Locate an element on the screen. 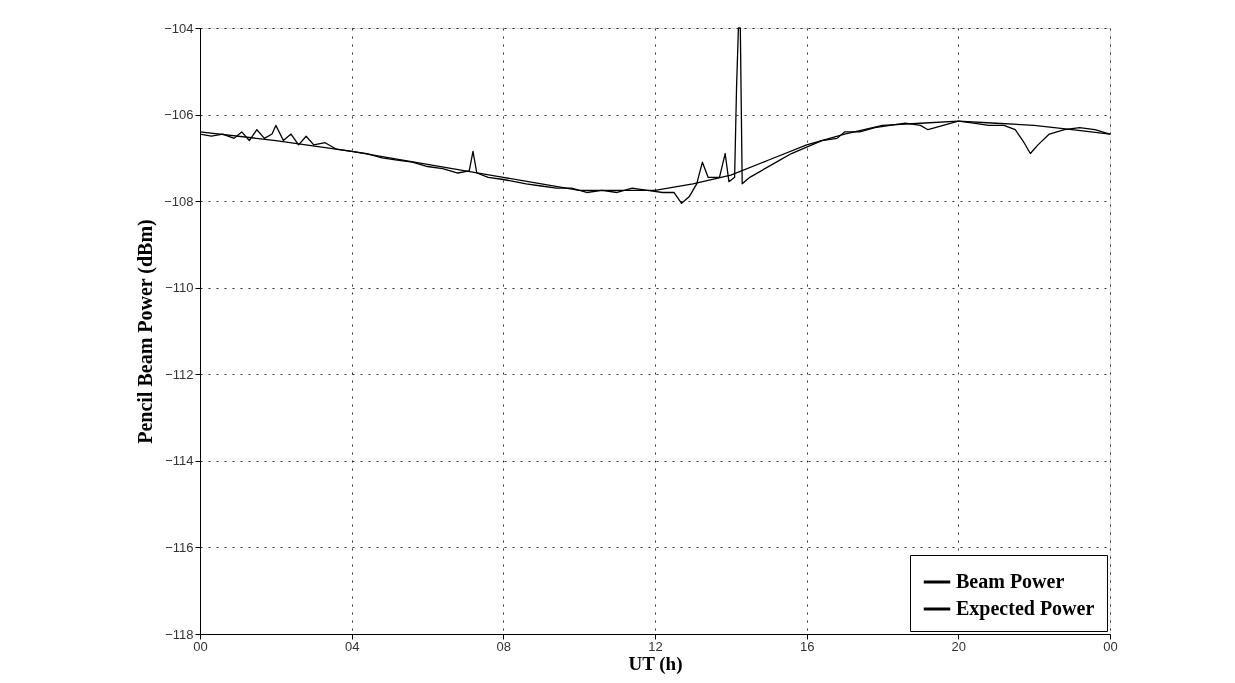 This screenshot has height=683, width=1235. x-tick-label: 12 is located at coordinates (655, 646).